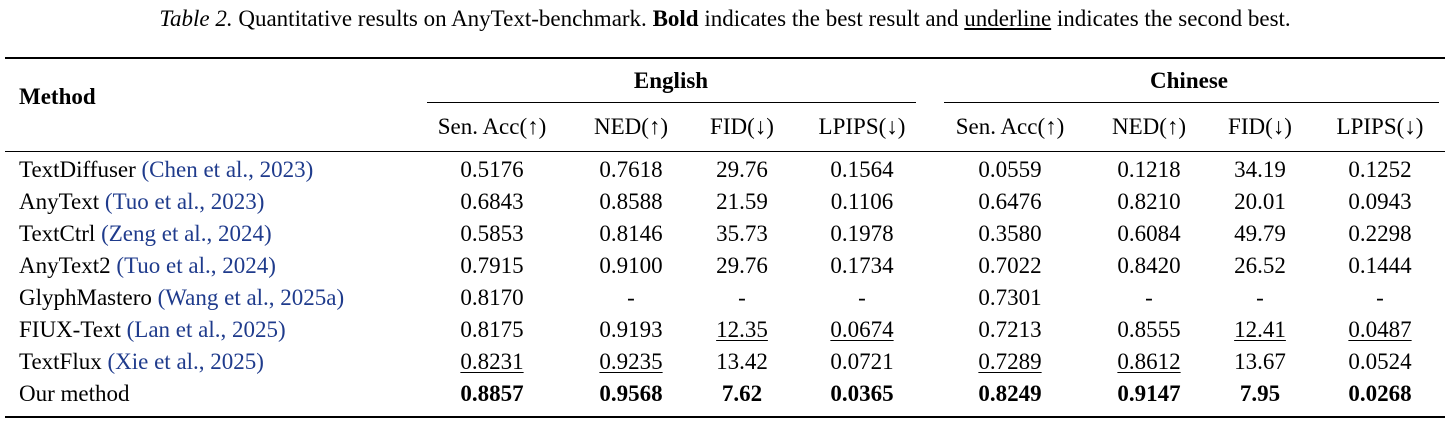 Image resolution: width=1450 pixels, height=428 pixels. What do you see at coordinates (631, 329) in the screenshot?
I see `value-cell: 0.9193` at bounding box center [631, 329].